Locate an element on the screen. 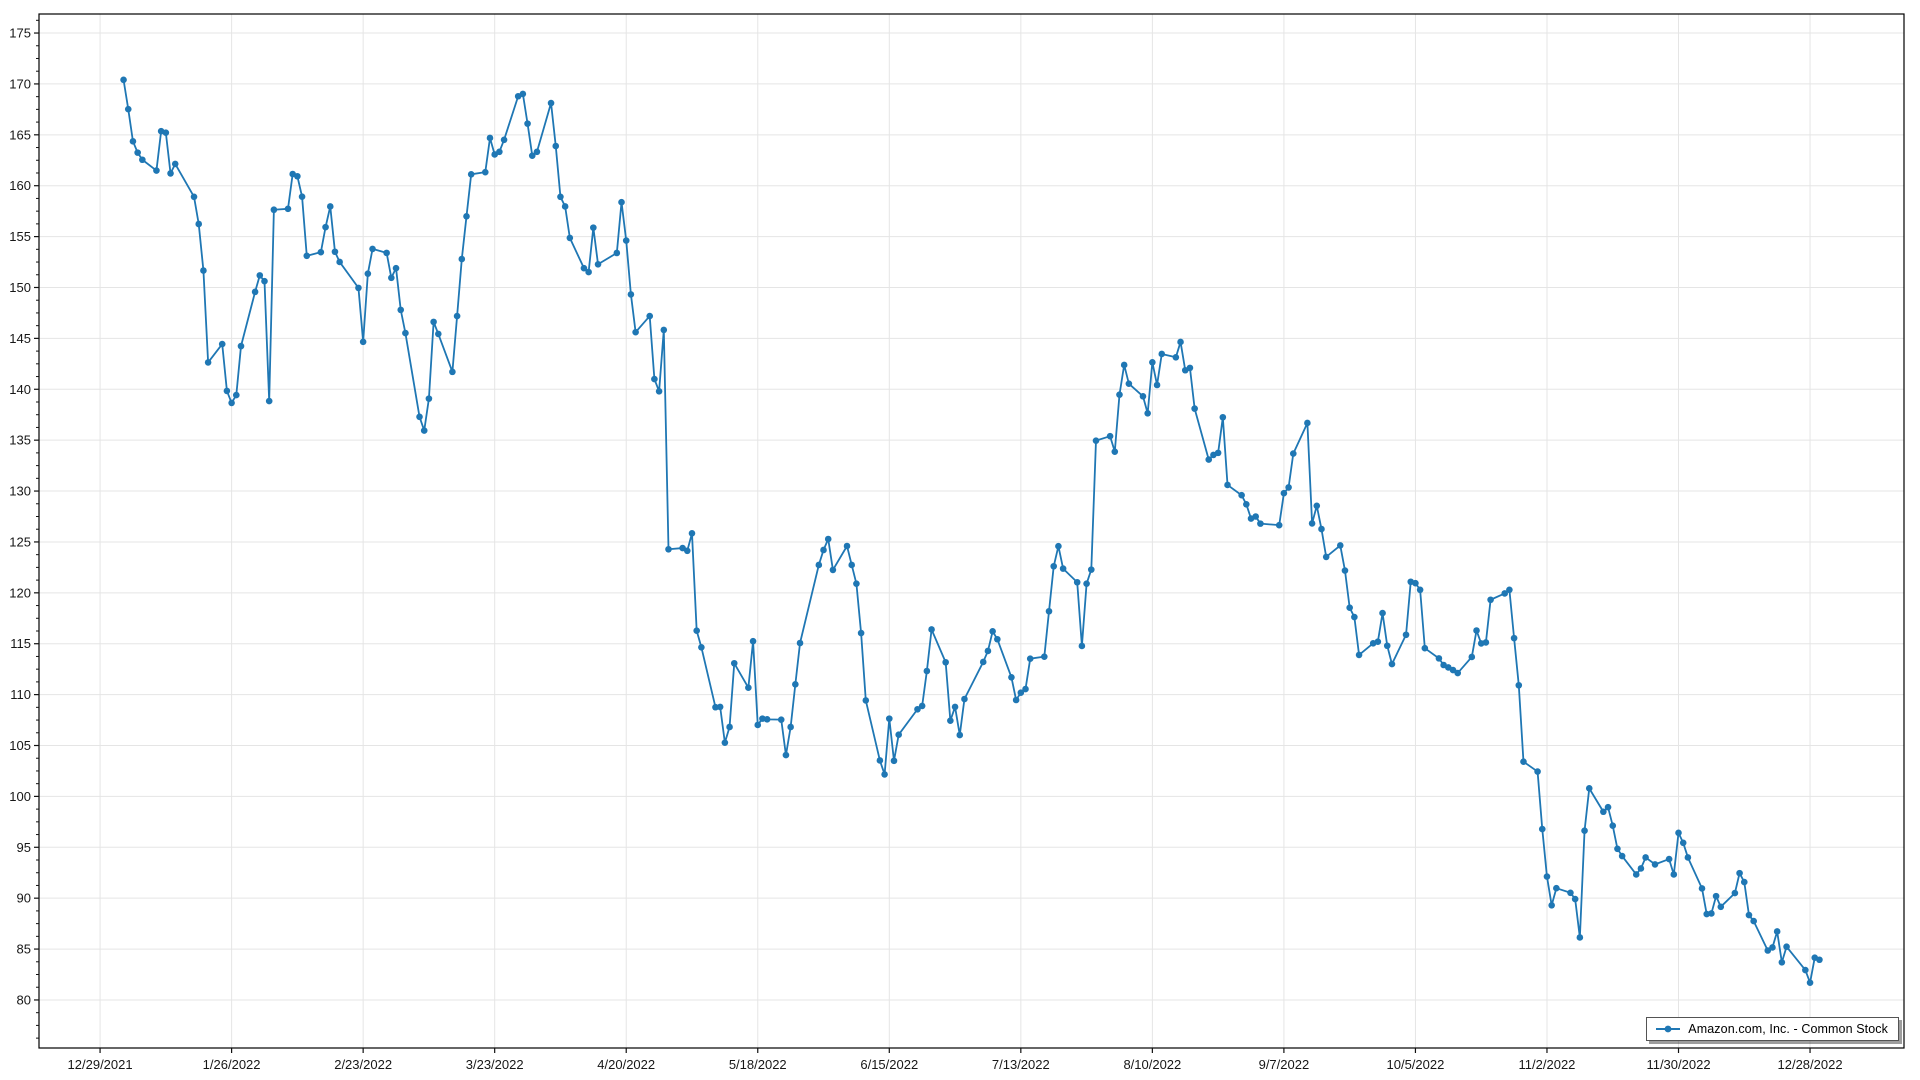 This screenshot has width=1920, height=1080. y-tick-label-155: 155 is located at coordinates (20, 236).